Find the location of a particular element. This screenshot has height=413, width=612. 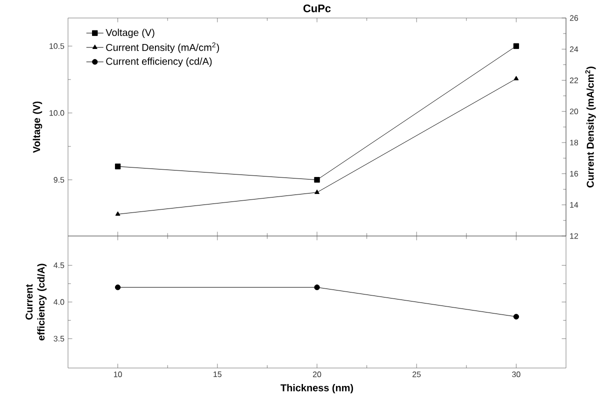

legend-label: Current efficiency (cd/A) is located at coordinates (159, 62).